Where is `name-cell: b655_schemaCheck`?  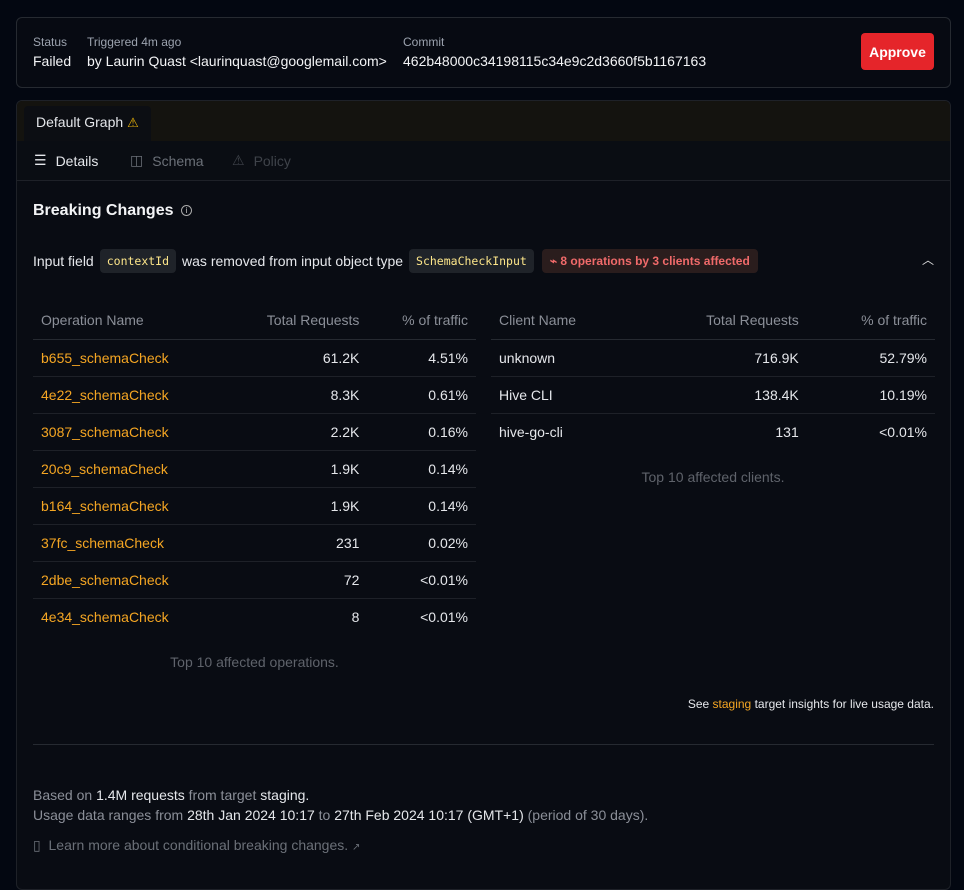
name-cell: b655_schemaCheck is located at coordinates (128, 358).